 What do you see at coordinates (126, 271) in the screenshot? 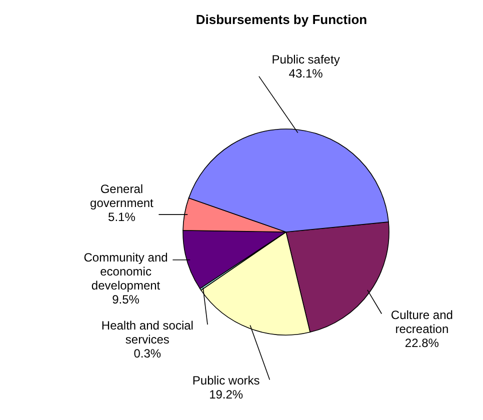
I see `slice-label: Community and economic development` at bounding box center [126, 271].